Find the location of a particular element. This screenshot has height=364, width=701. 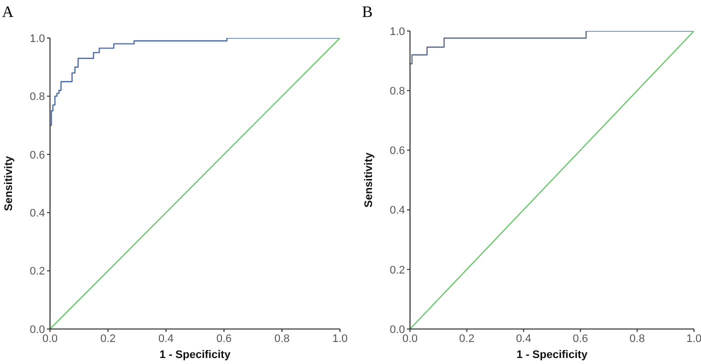

chart-title: B is located at coordinates (367, 13).